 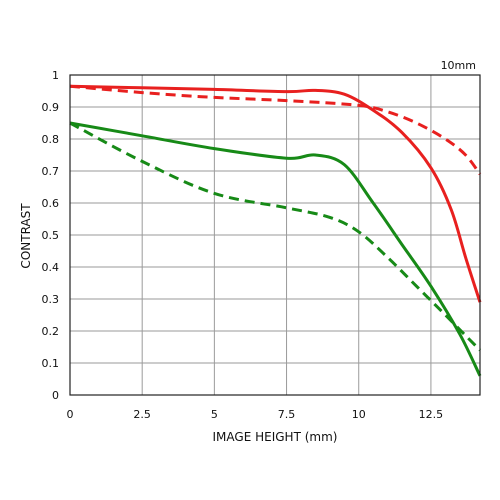 I want to click on y-tick-label: 0.5, so click(x=51, y=235).